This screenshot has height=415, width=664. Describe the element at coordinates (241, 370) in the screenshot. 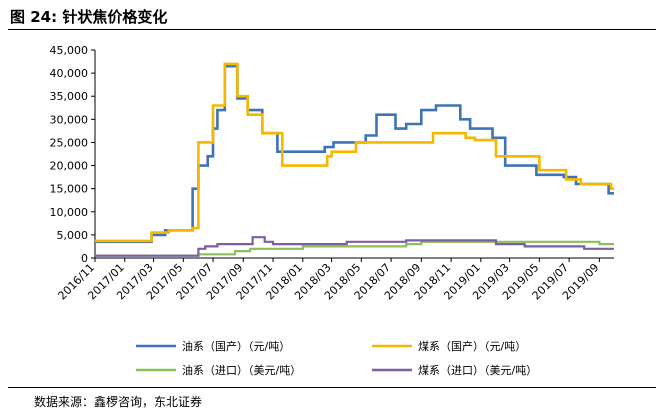

I see `legend-label-3: 油系（进口）（美元/吨）` at that location.